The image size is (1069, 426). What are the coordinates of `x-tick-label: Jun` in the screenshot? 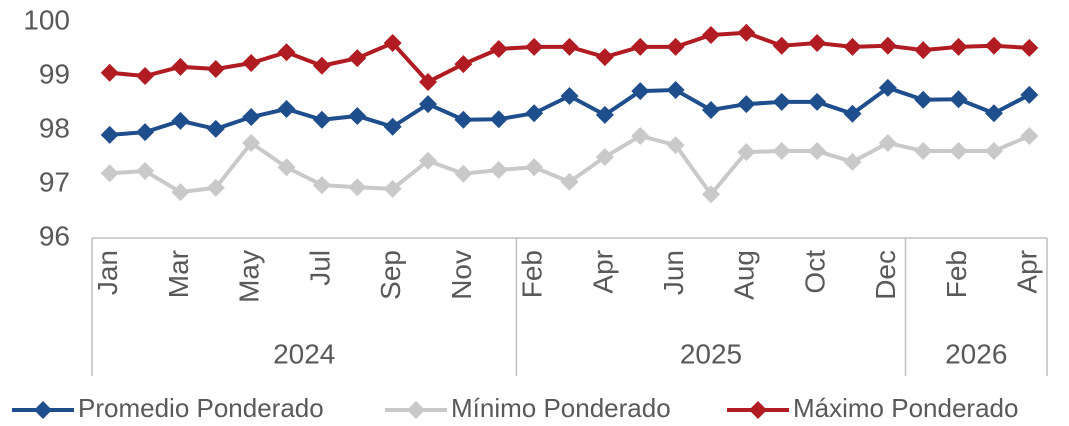 It's located at (673, 272).